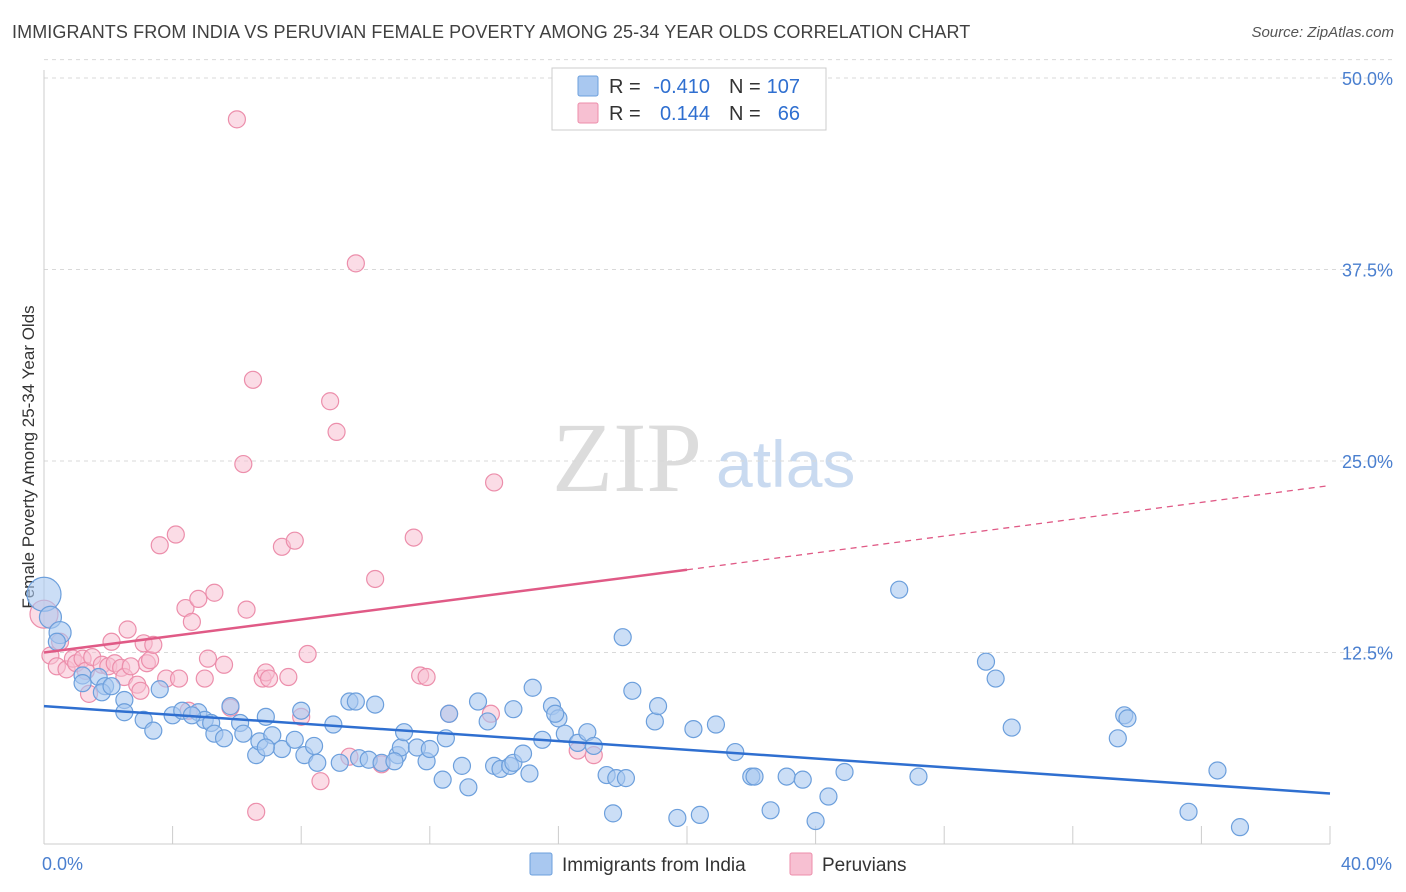 The image size is (1406, 892). What do you see at coordinates (1367, 462) in the screenshot?
I see `y-tick-label: 25.0%` at bounding box center [1367, 462].